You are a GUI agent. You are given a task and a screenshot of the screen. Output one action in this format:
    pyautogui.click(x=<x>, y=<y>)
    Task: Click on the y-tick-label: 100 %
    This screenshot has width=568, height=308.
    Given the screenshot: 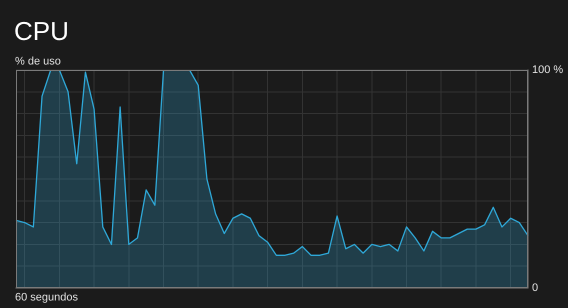 What is the action you would take?
    pyautogui.click(x=548, y=70)
    